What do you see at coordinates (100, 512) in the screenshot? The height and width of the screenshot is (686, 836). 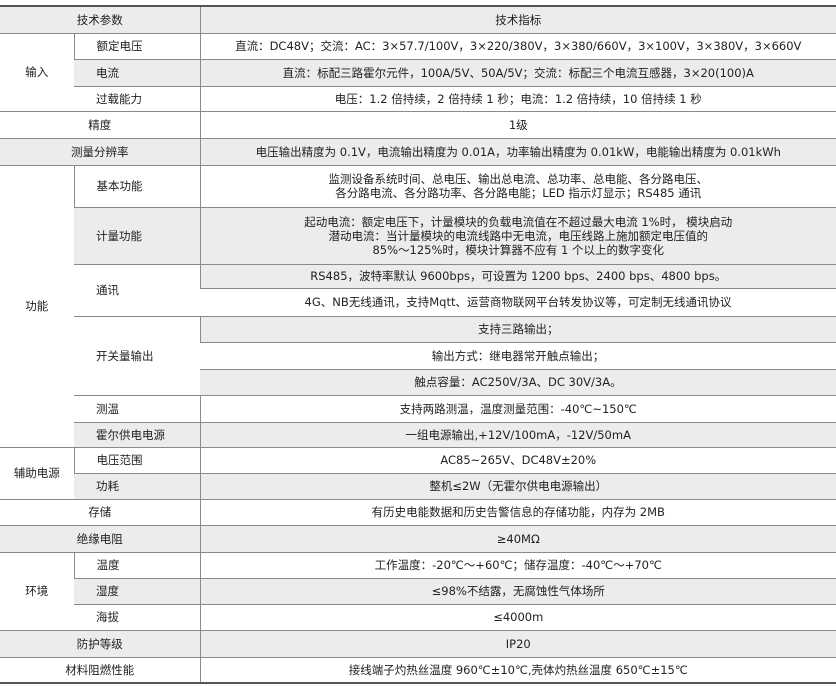 I see `storage-label: 存储` at bounding box center [100, 512].